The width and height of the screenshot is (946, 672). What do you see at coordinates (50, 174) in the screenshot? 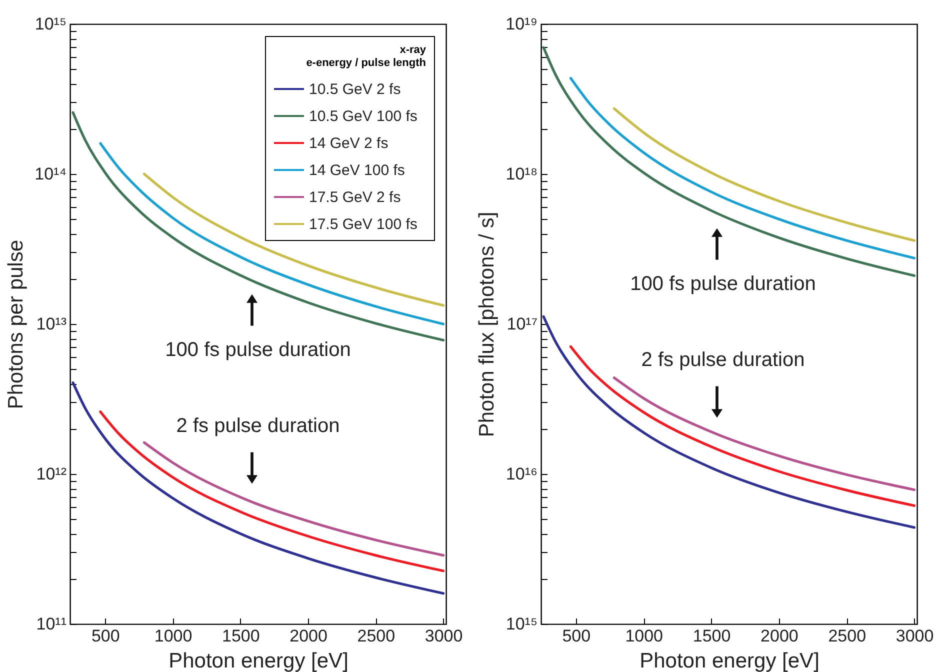
I see `y-tick-label: 10¹⁴` at bounding box center [50, 174].